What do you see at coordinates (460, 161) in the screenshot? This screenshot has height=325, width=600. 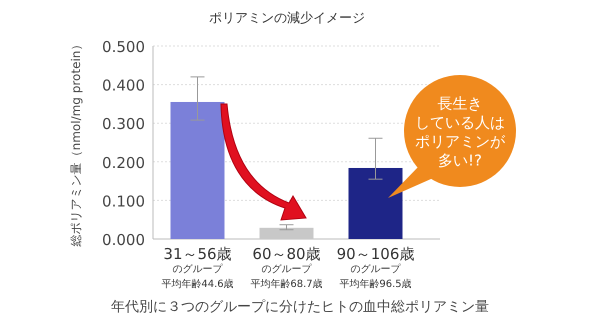 I see `annotation: 多い!?` at bounding box center [460, 161].